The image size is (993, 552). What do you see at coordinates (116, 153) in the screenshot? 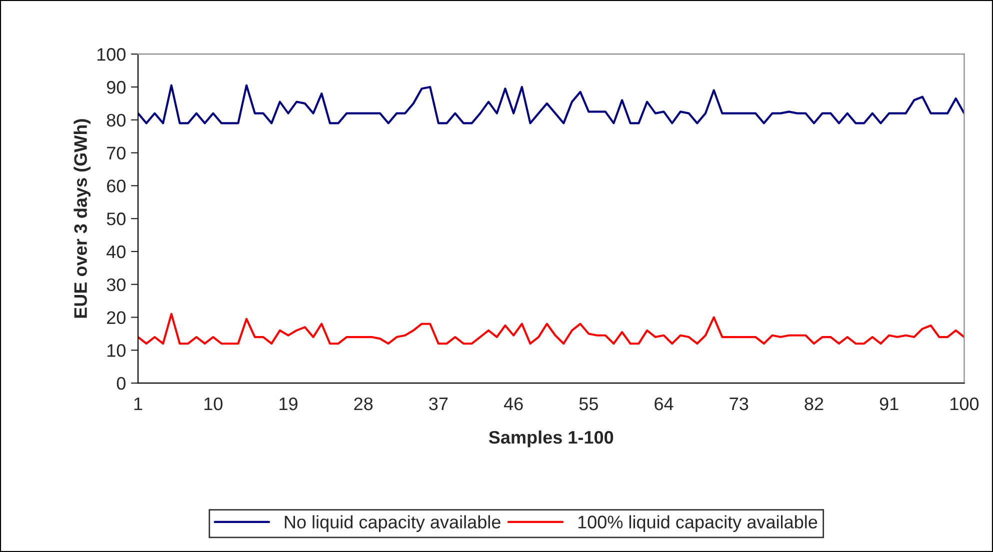
I see `y-tick-label: 70` at bounding box center [116, 153].